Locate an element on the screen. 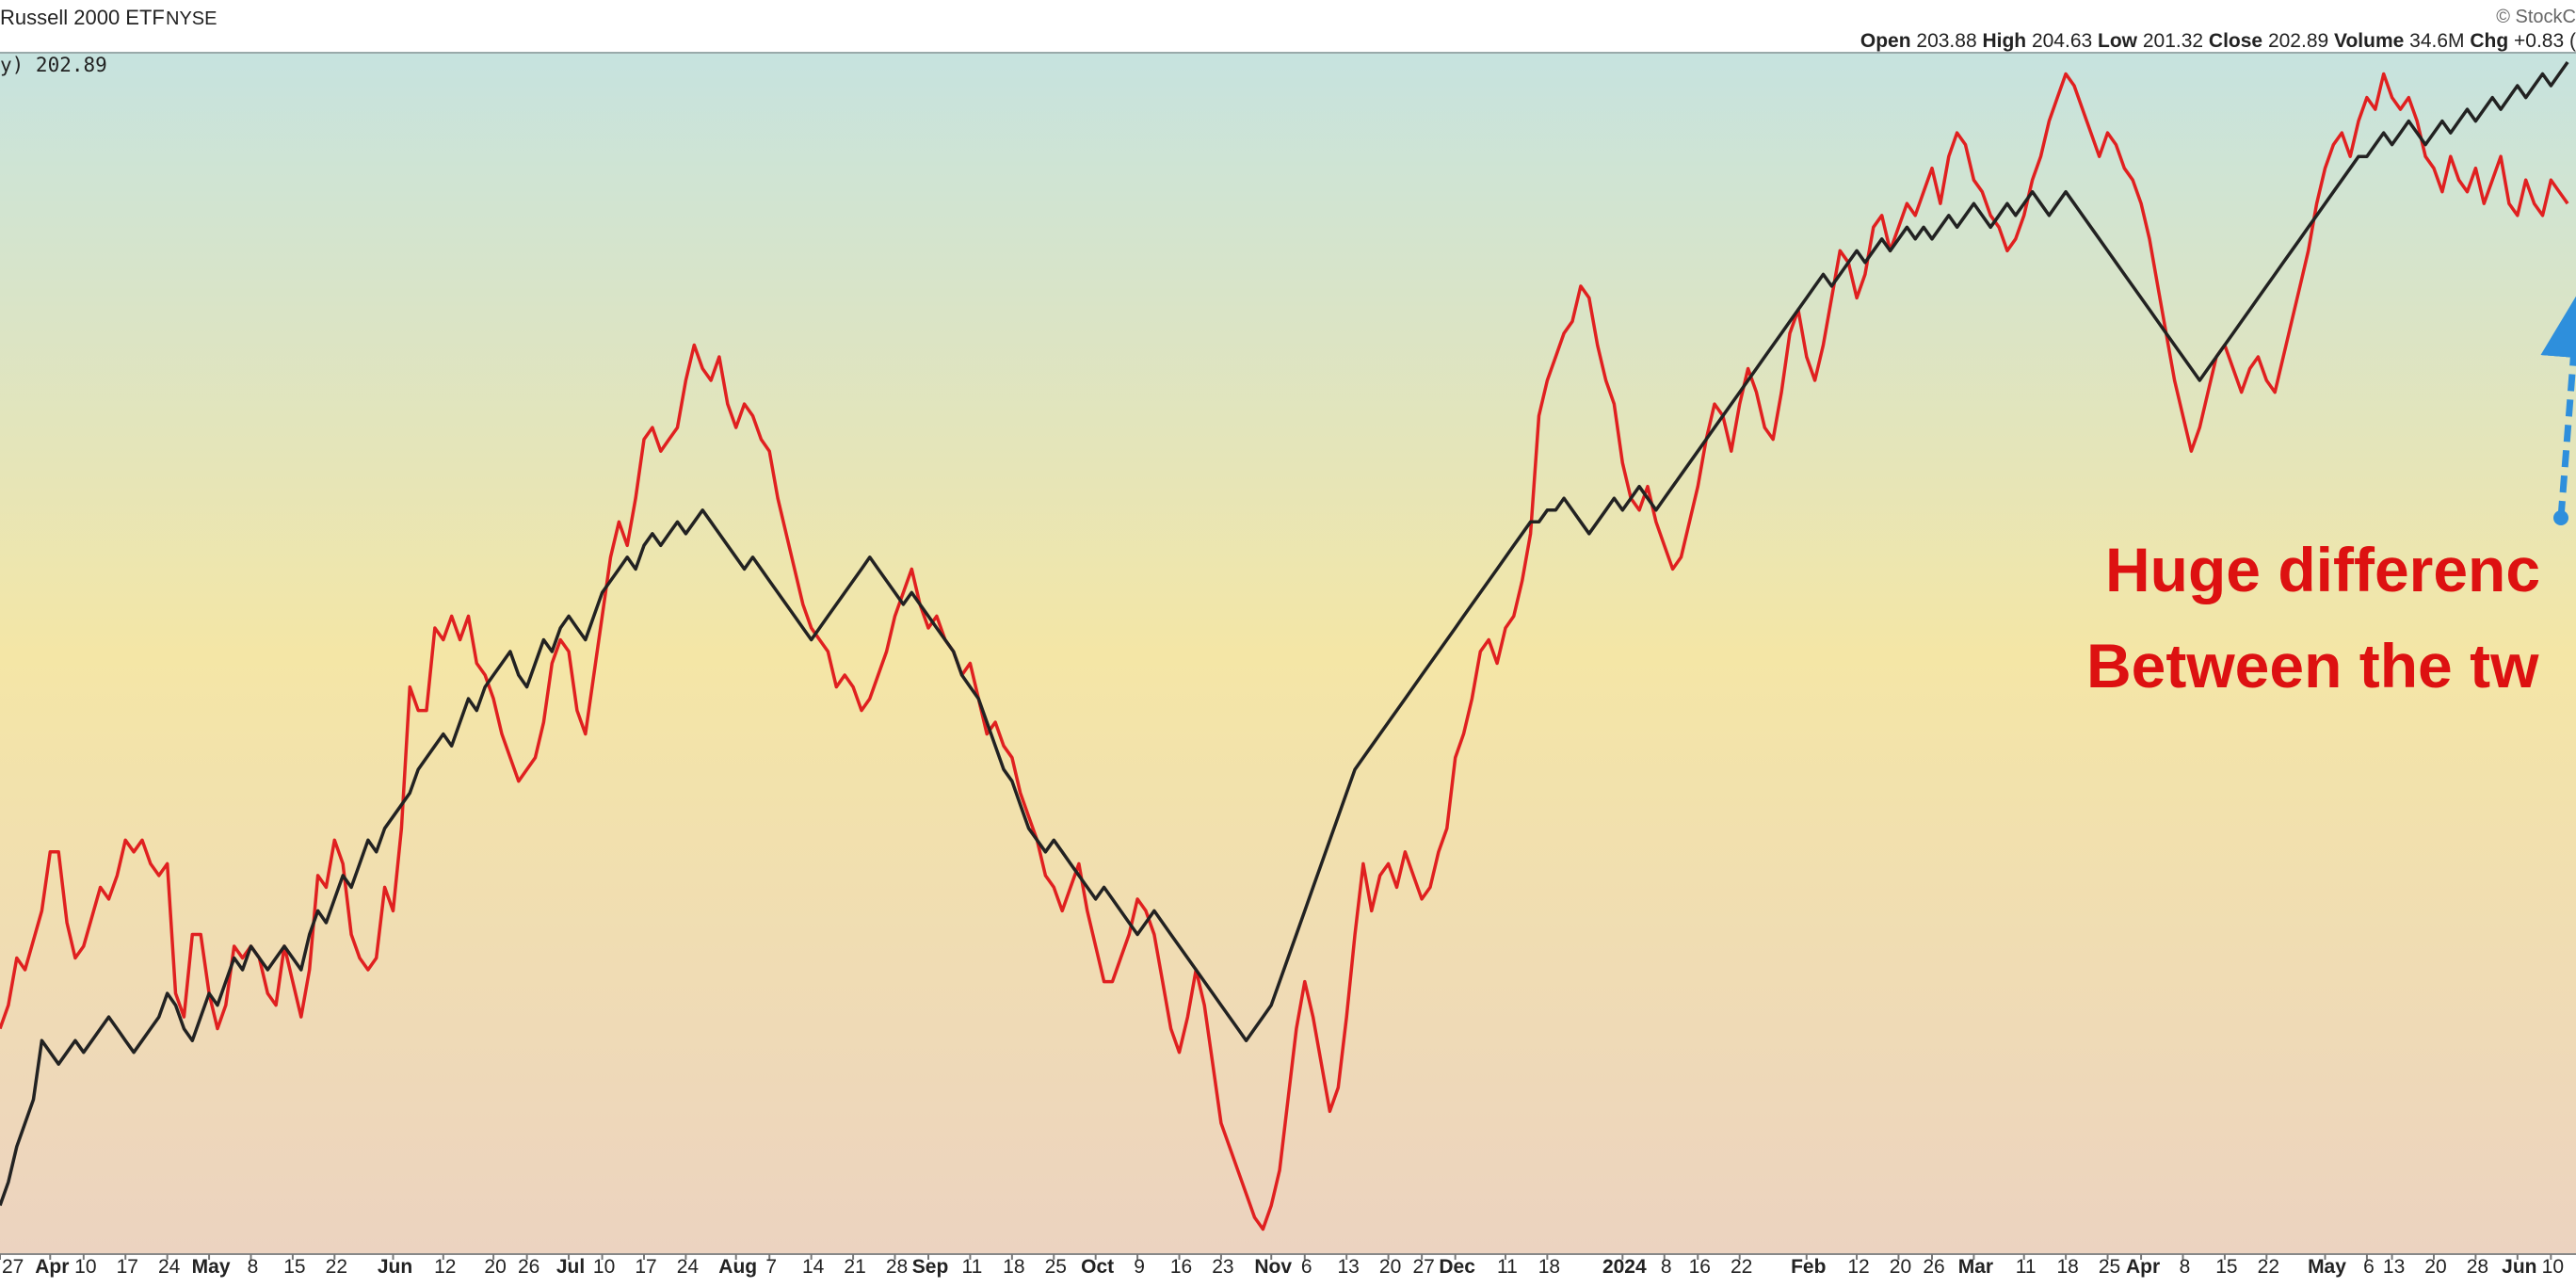 The image size is (2576, 1288). annotation-line-1: Huge differenc is located at coordinates (2322, 569).